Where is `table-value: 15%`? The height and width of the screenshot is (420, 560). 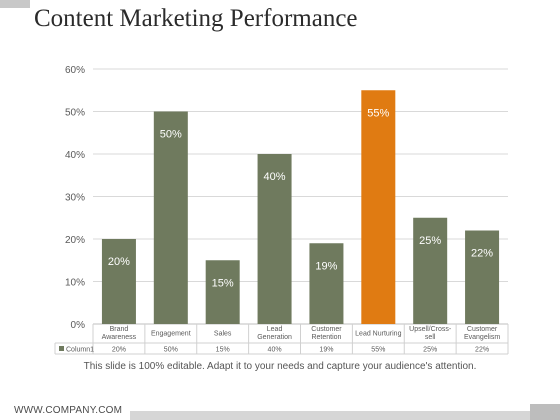
table-value: 15% is located at coordinates (223, 350).